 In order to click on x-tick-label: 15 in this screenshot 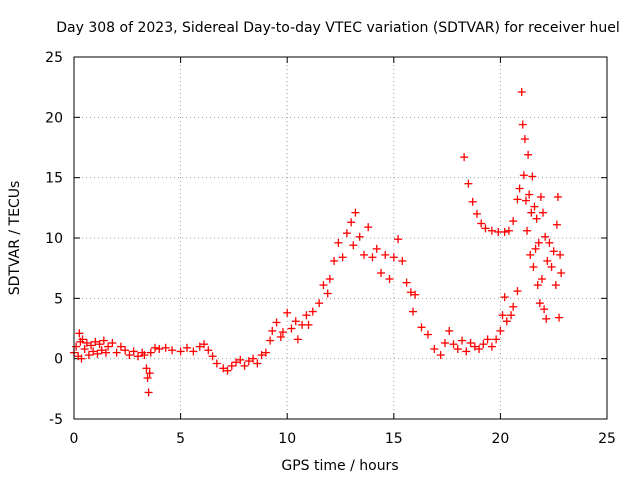, I will do `click(394, 439)`.